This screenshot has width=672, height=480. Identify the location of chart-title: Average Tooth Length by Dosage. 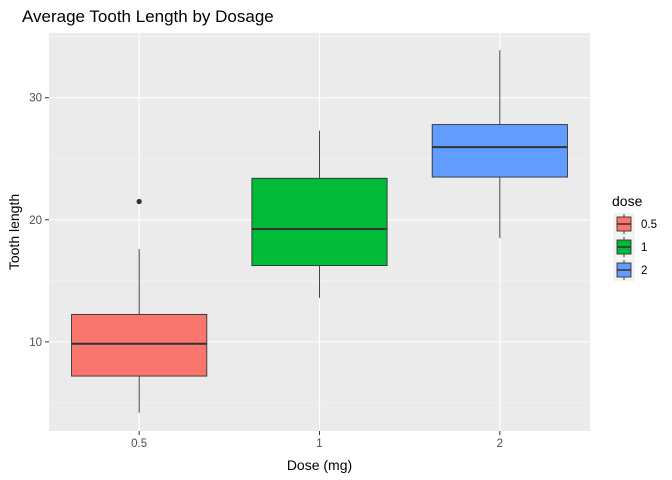
(148, 16).